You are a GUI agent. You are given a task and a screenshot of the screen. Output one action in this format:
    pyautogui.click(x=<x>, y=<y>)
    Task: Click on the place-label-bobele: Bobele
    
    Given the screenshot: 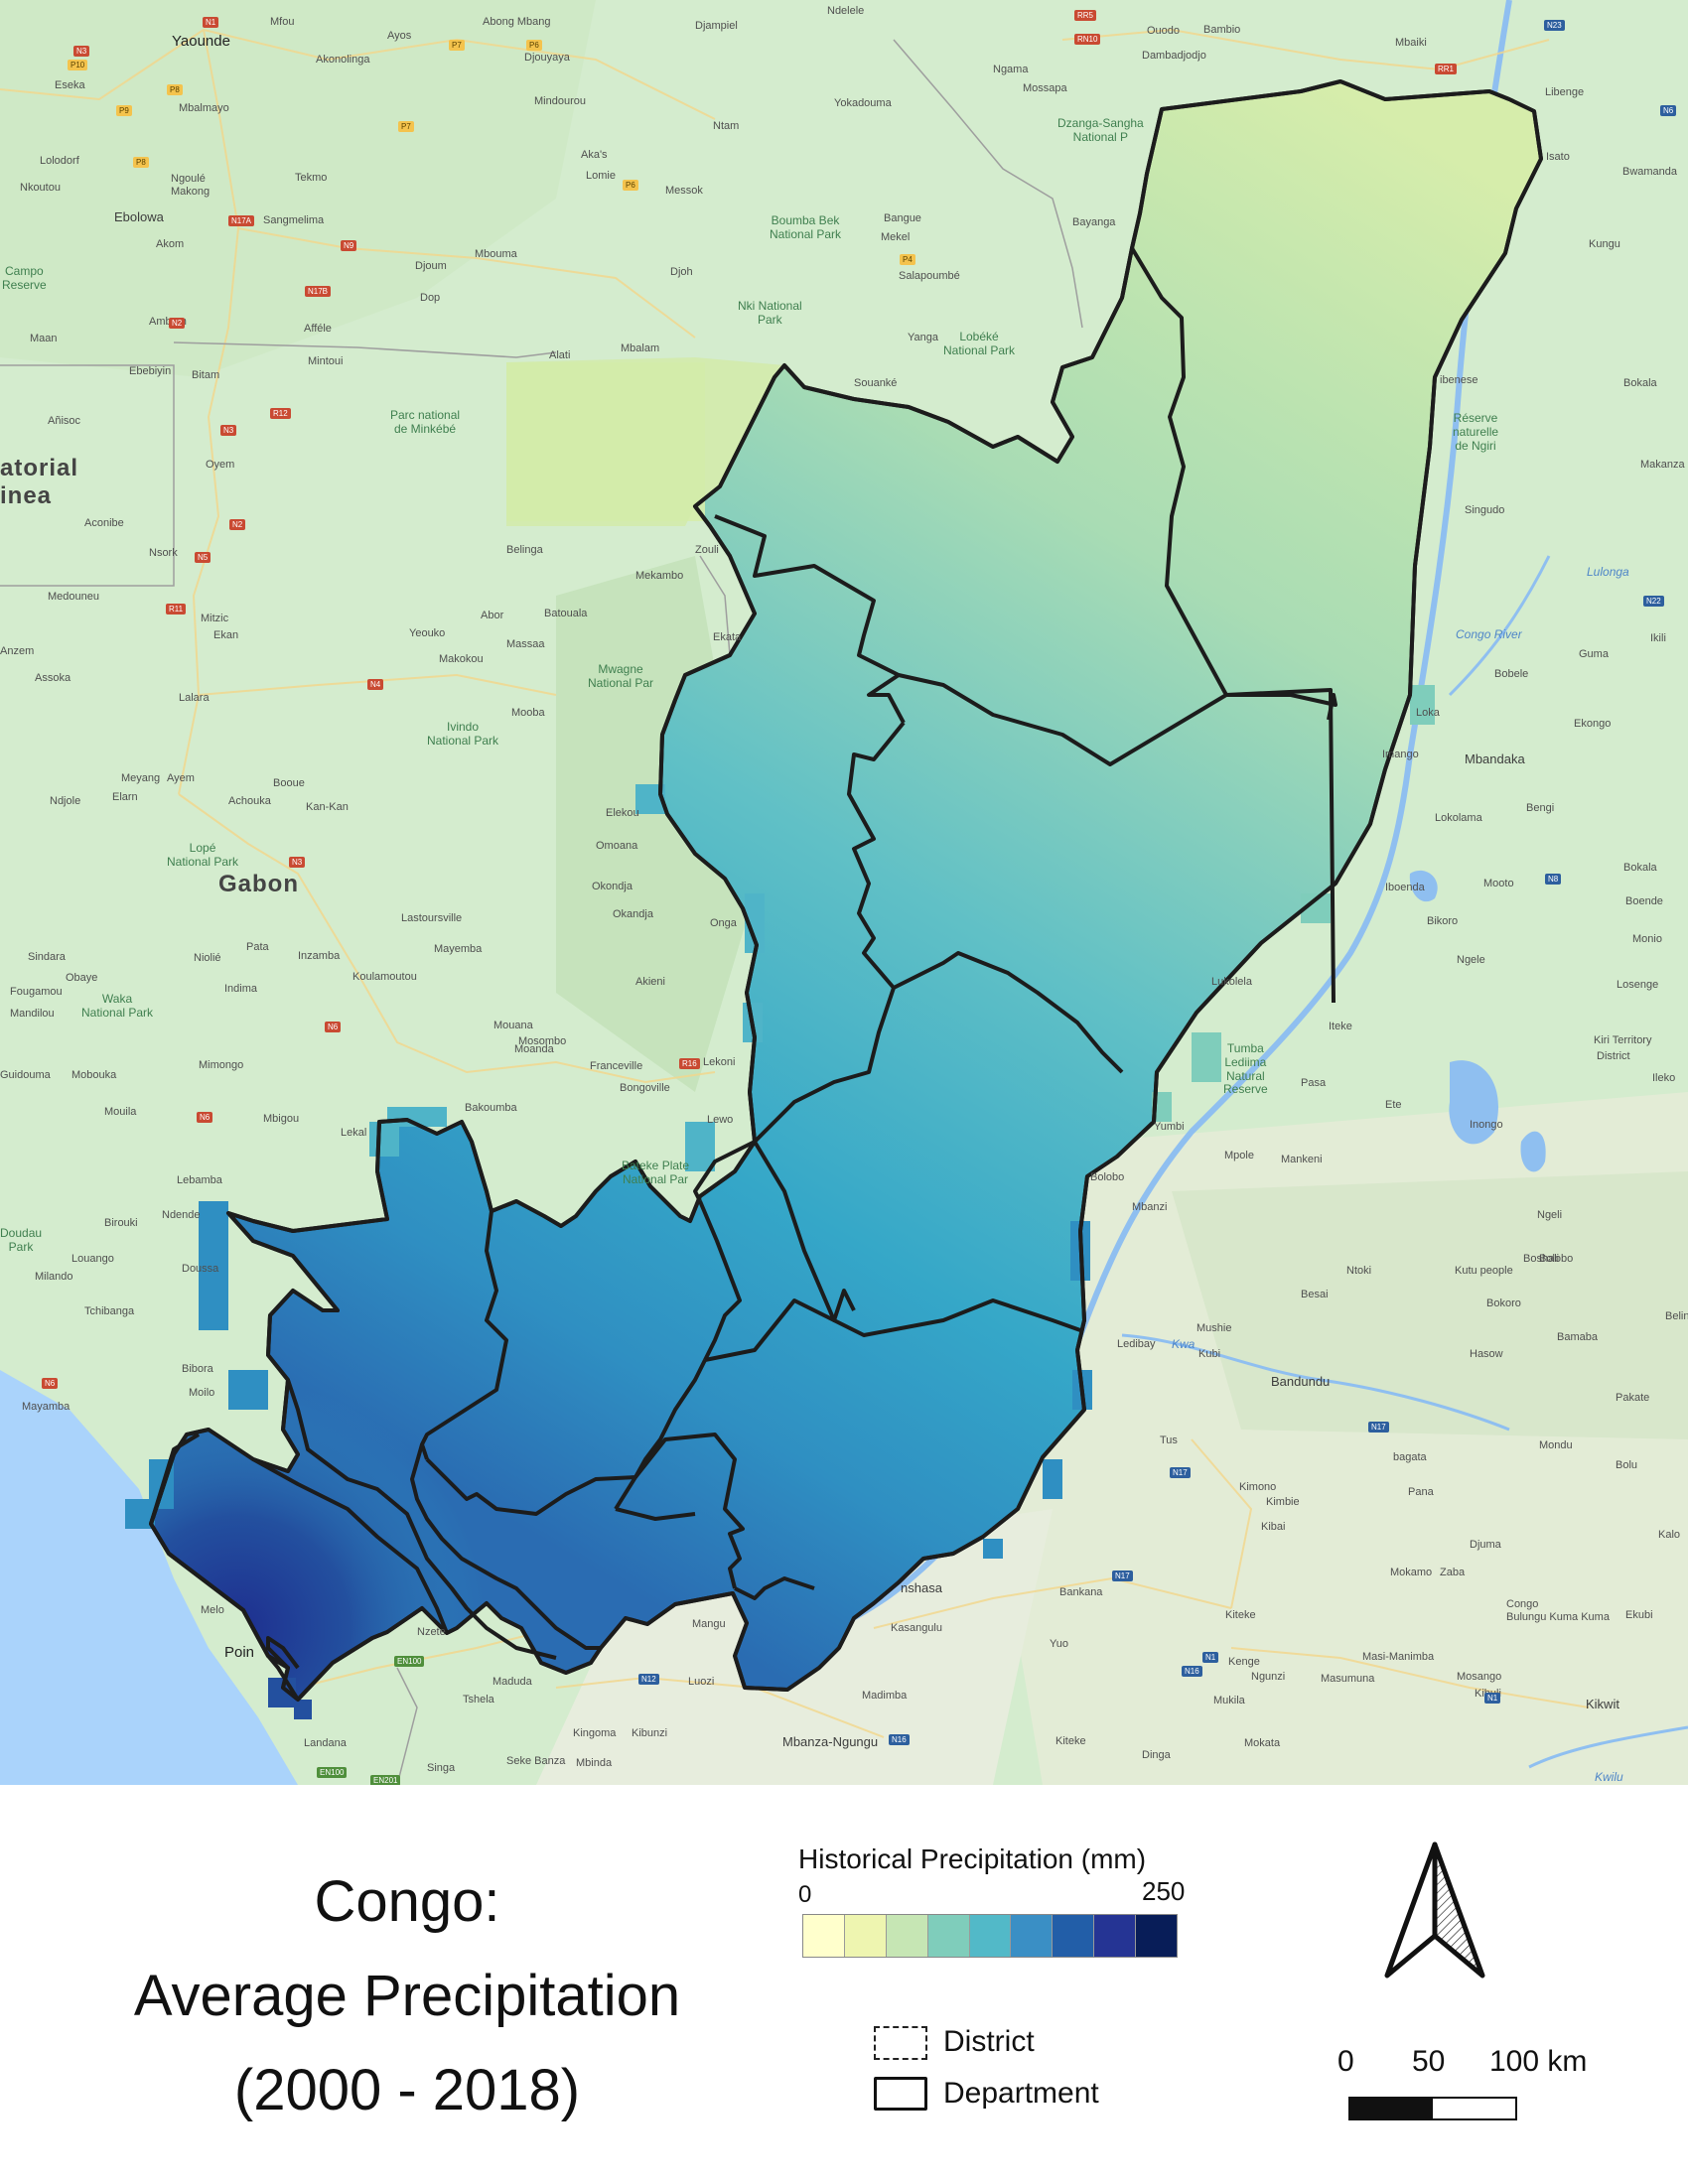 What is the action you would take?
    pyautogui.click(x=1511, y=674)
    